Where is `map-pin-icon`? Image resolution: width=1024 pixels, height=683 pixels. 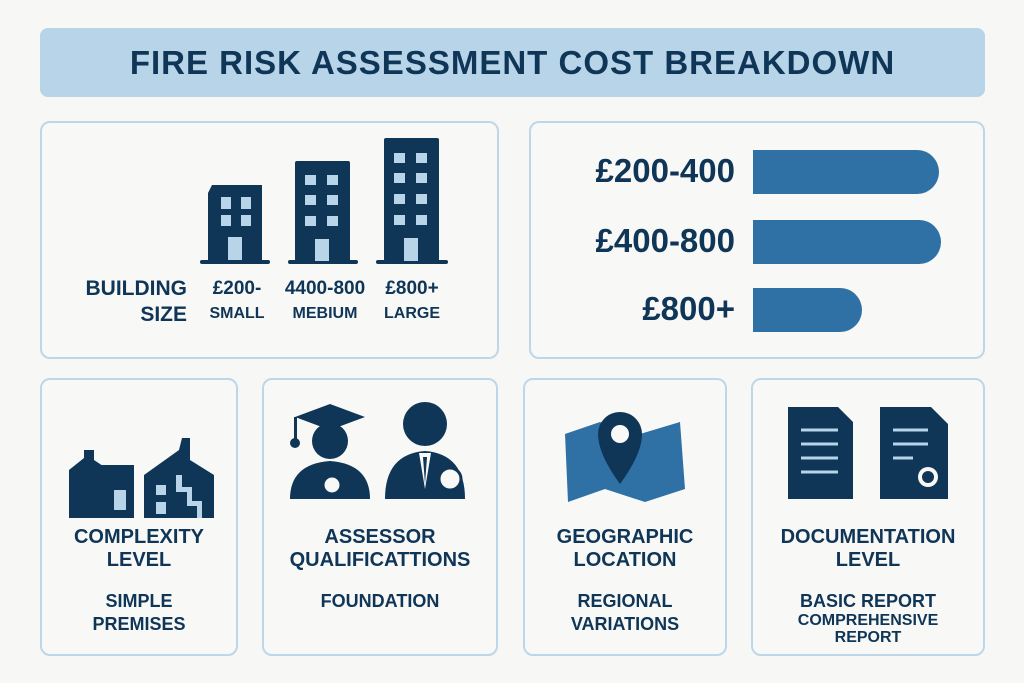
map-pin-icon is located at coordinates (625, 456).